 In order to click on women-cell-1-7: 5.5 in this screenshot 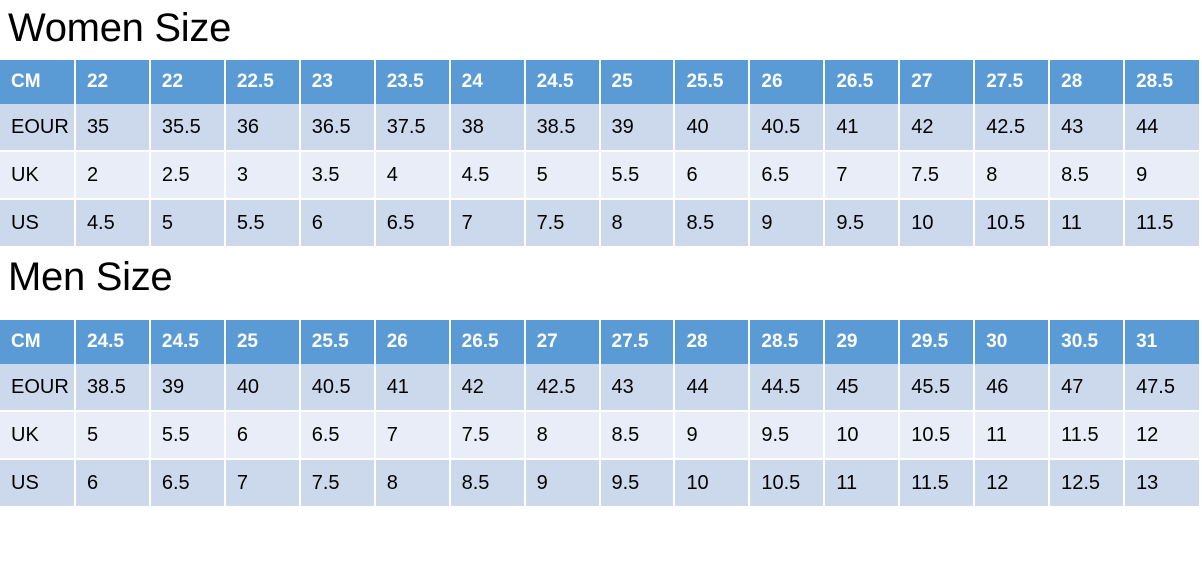, I will do `click(637, 175)`.